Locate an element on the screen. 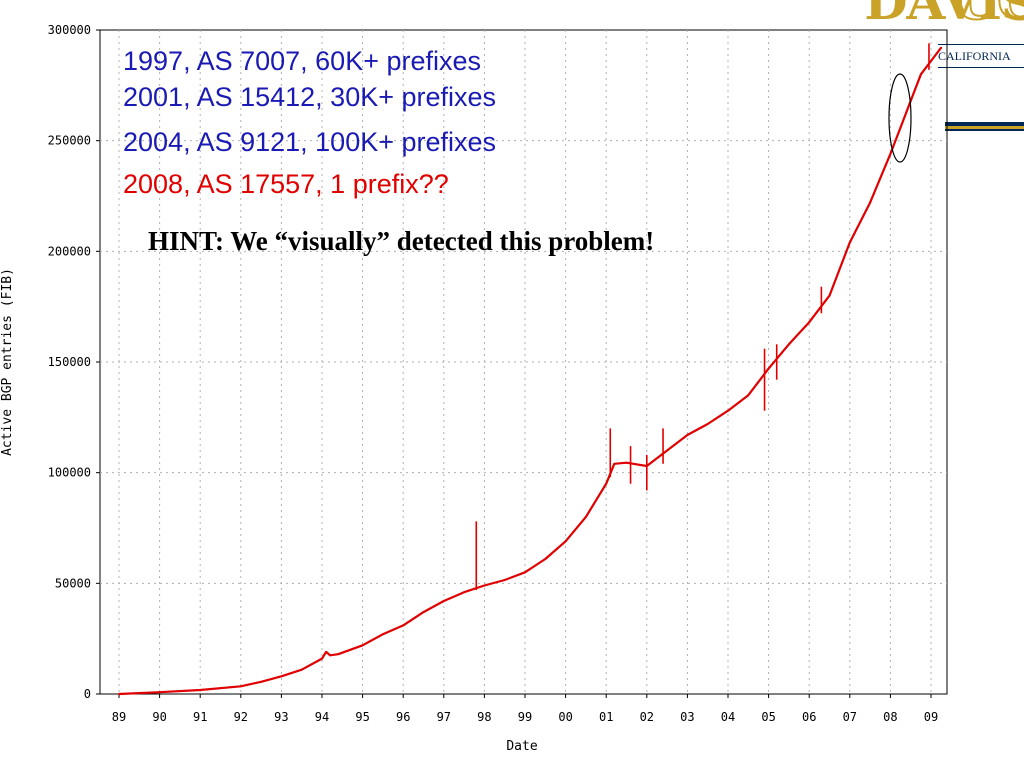  logo-davis: DAVIS is located at coordinates (944, 15).